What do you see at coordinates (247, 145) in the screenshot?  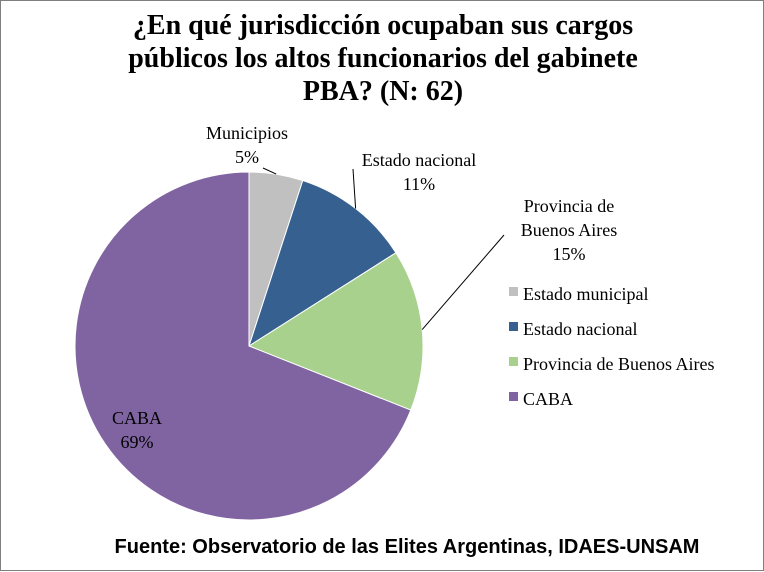 I see `data-label-1: Municipios 5%` at bounding box center [247, 145].